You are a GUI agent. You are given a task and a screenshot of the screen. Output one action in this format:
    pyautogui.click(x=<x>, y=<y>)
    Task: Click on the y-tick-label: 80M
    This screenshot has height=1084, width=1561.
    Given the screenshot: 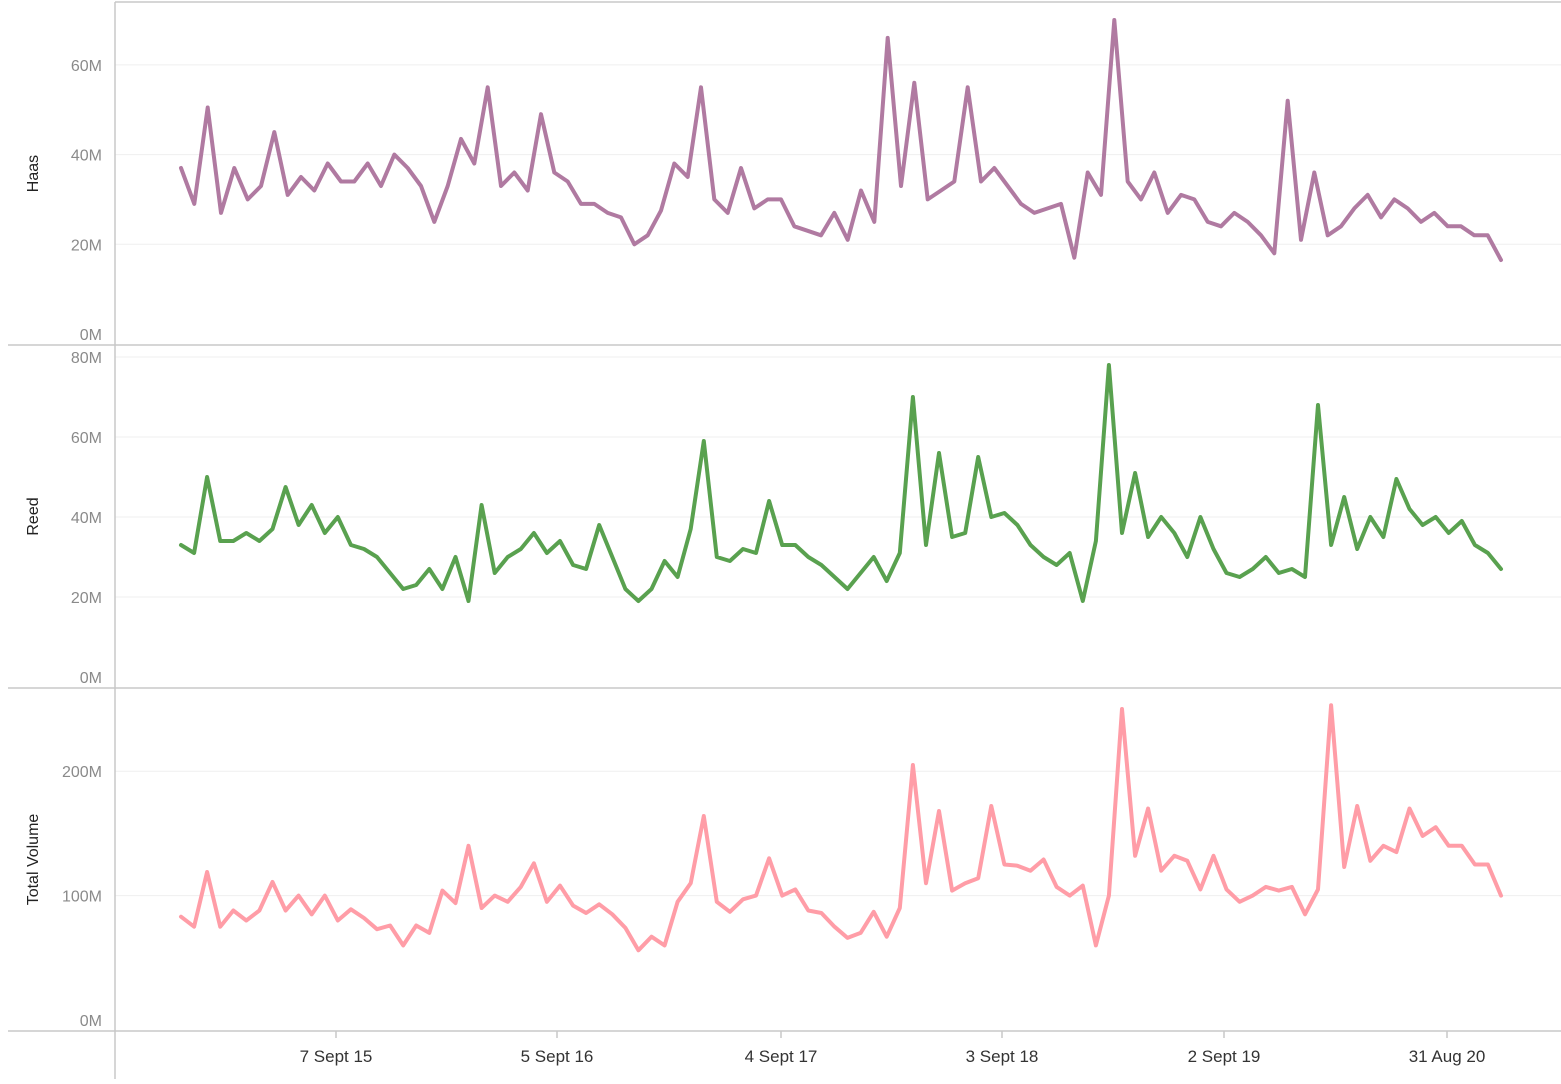 What is the action you would take?
    pyautogui.click(x=86, y=358)
    